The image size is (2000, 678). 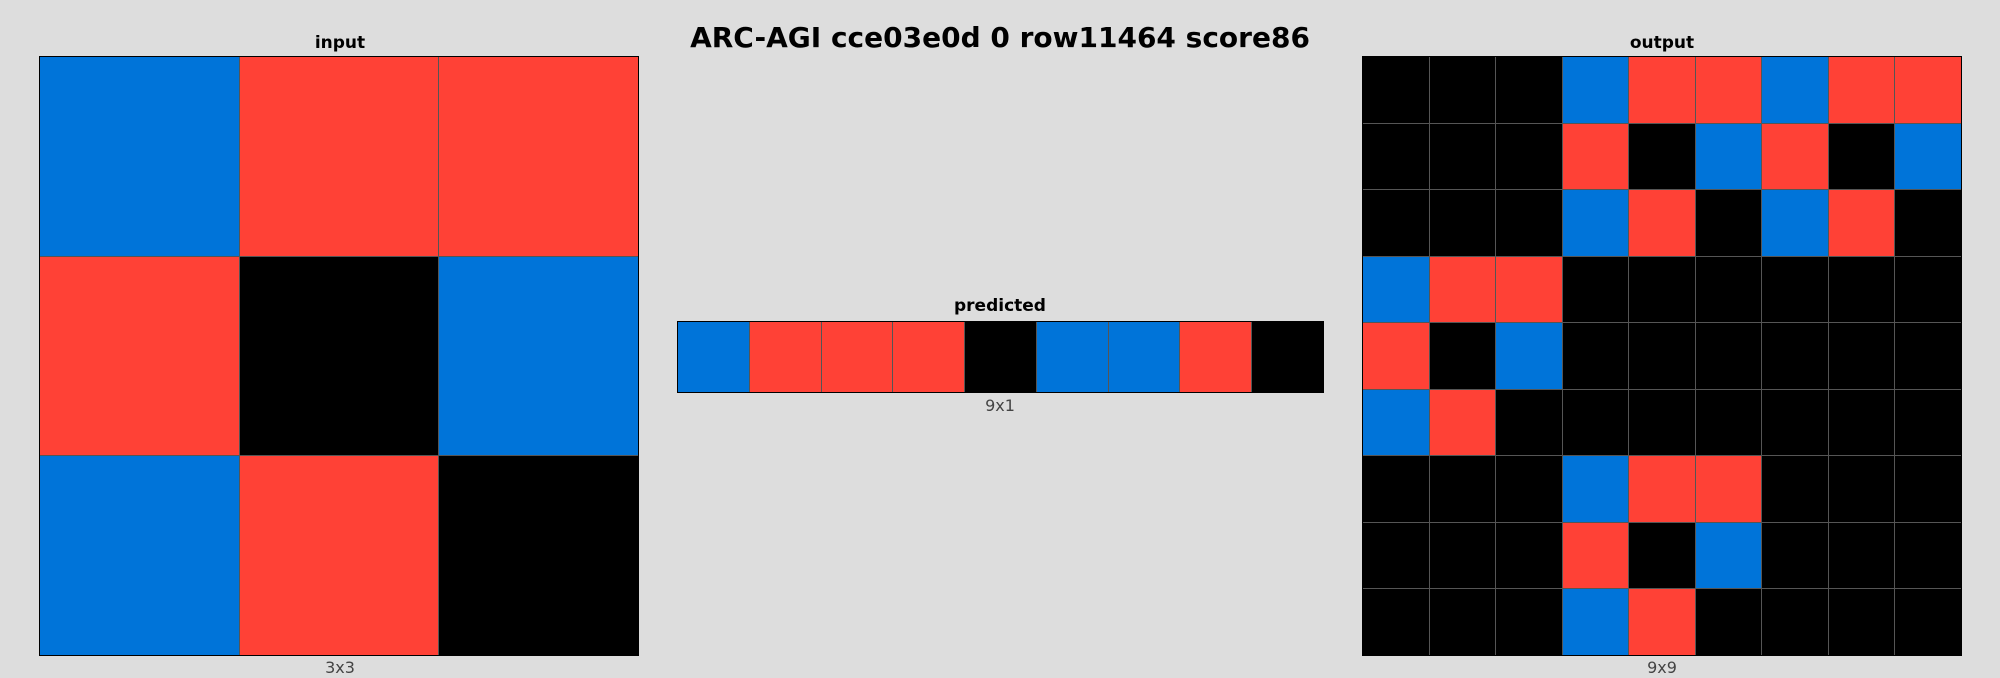 What do you see at coordinates (1861, 622) in the screenshot?
I see `output-cell-r8-c7` at bounding box center [1861, 622].